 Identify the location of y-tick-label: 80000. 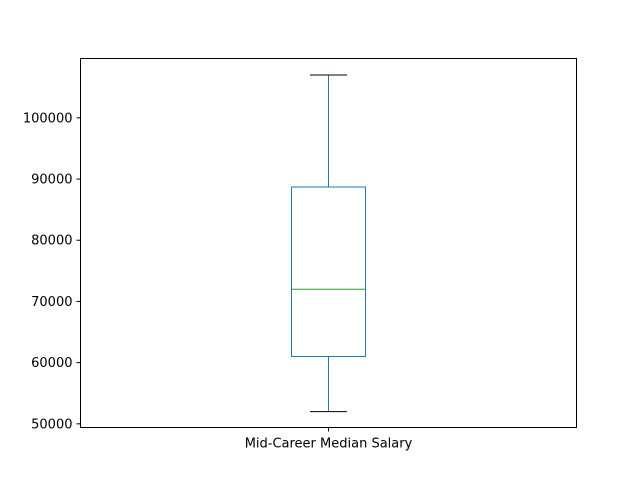
(51, 241).